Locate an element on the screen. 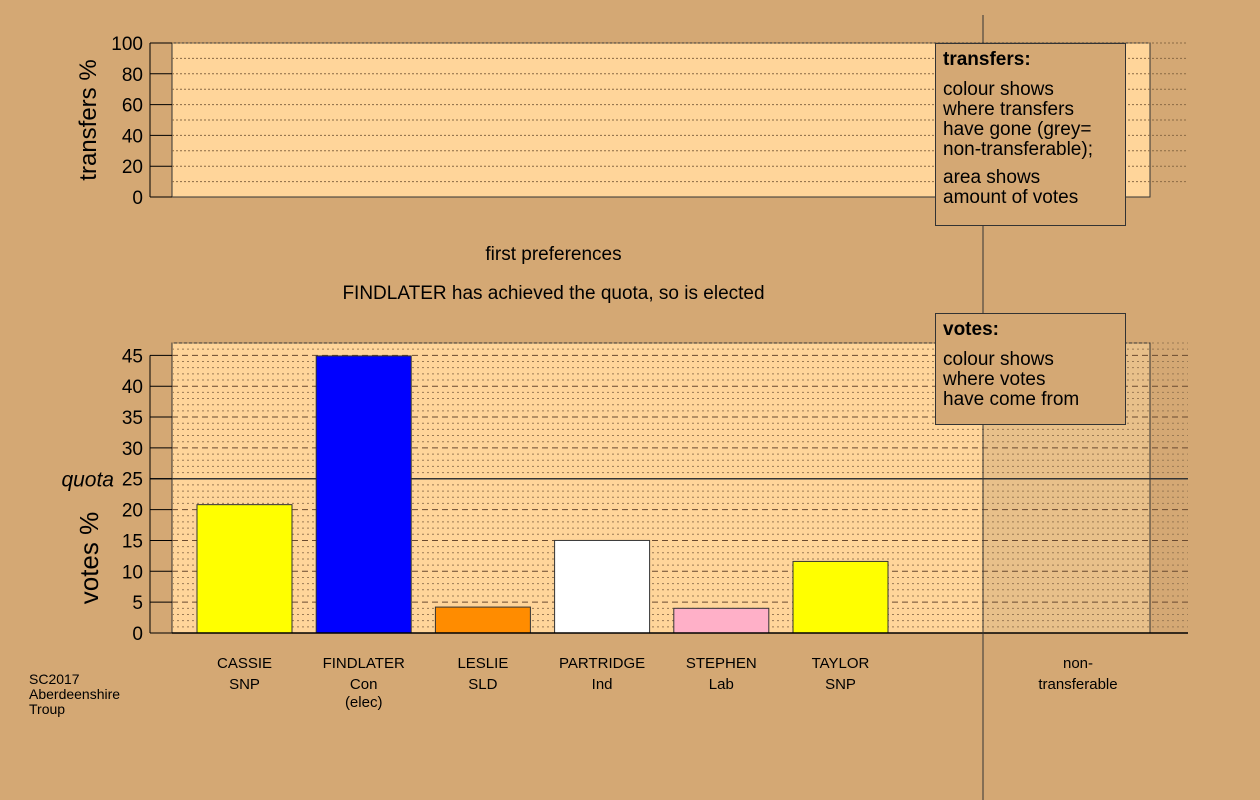 This screenshot has height=800, width=1260. votes-tick-label: 10 is located at coordinates (132, 572).